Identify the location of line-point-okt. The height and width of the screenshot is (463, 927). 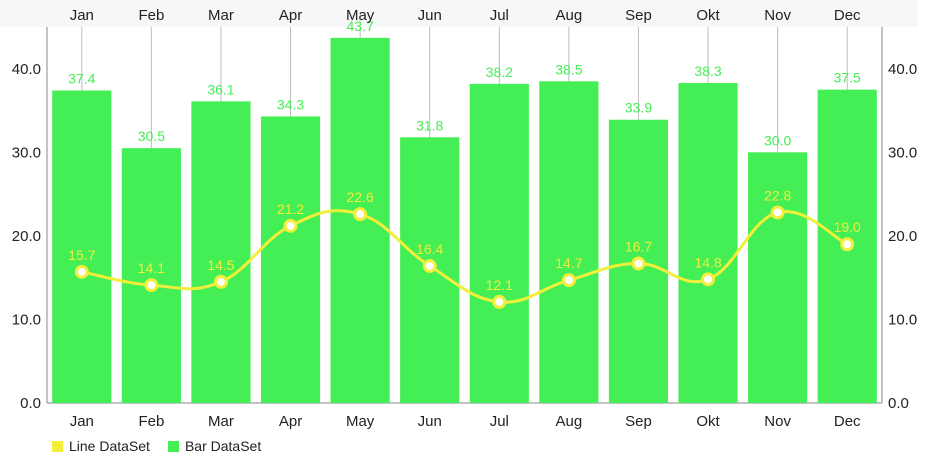
(708, 279).